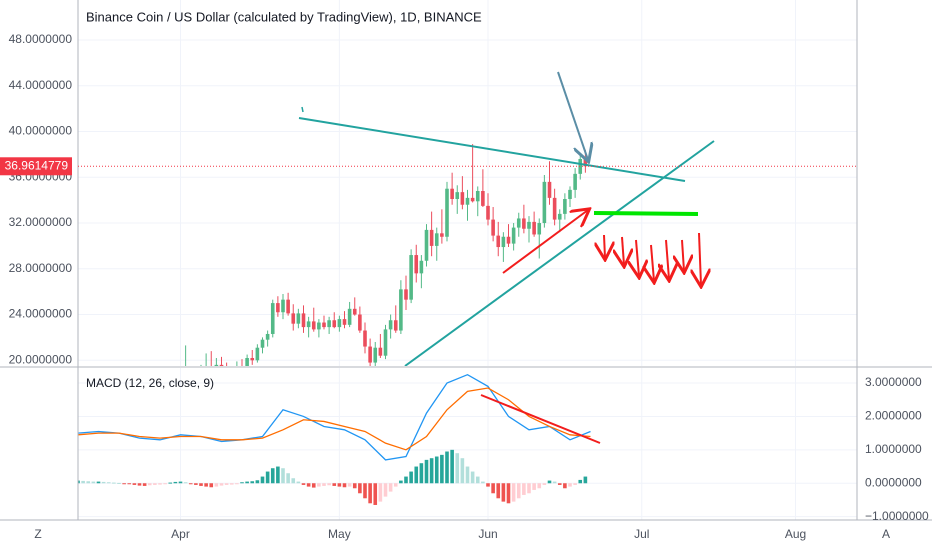 The image size is (932, 555). What do you see at coordinates (180, 534) in the screenshot?
I see `x-tick-label: Apr` at bounding box center [180, 534].